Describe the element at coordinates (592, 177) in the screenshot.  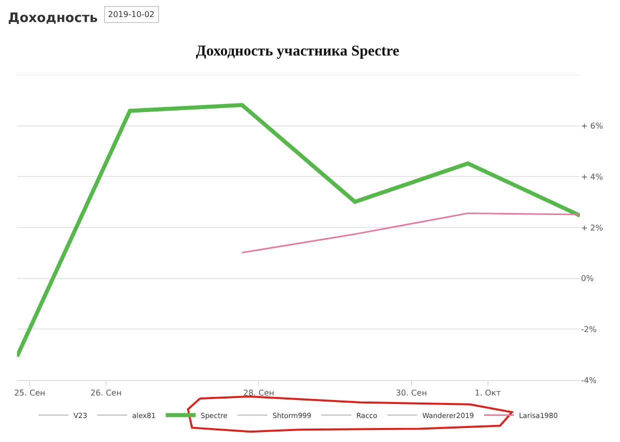
I see `y-tick-label: + 4%` at that location.